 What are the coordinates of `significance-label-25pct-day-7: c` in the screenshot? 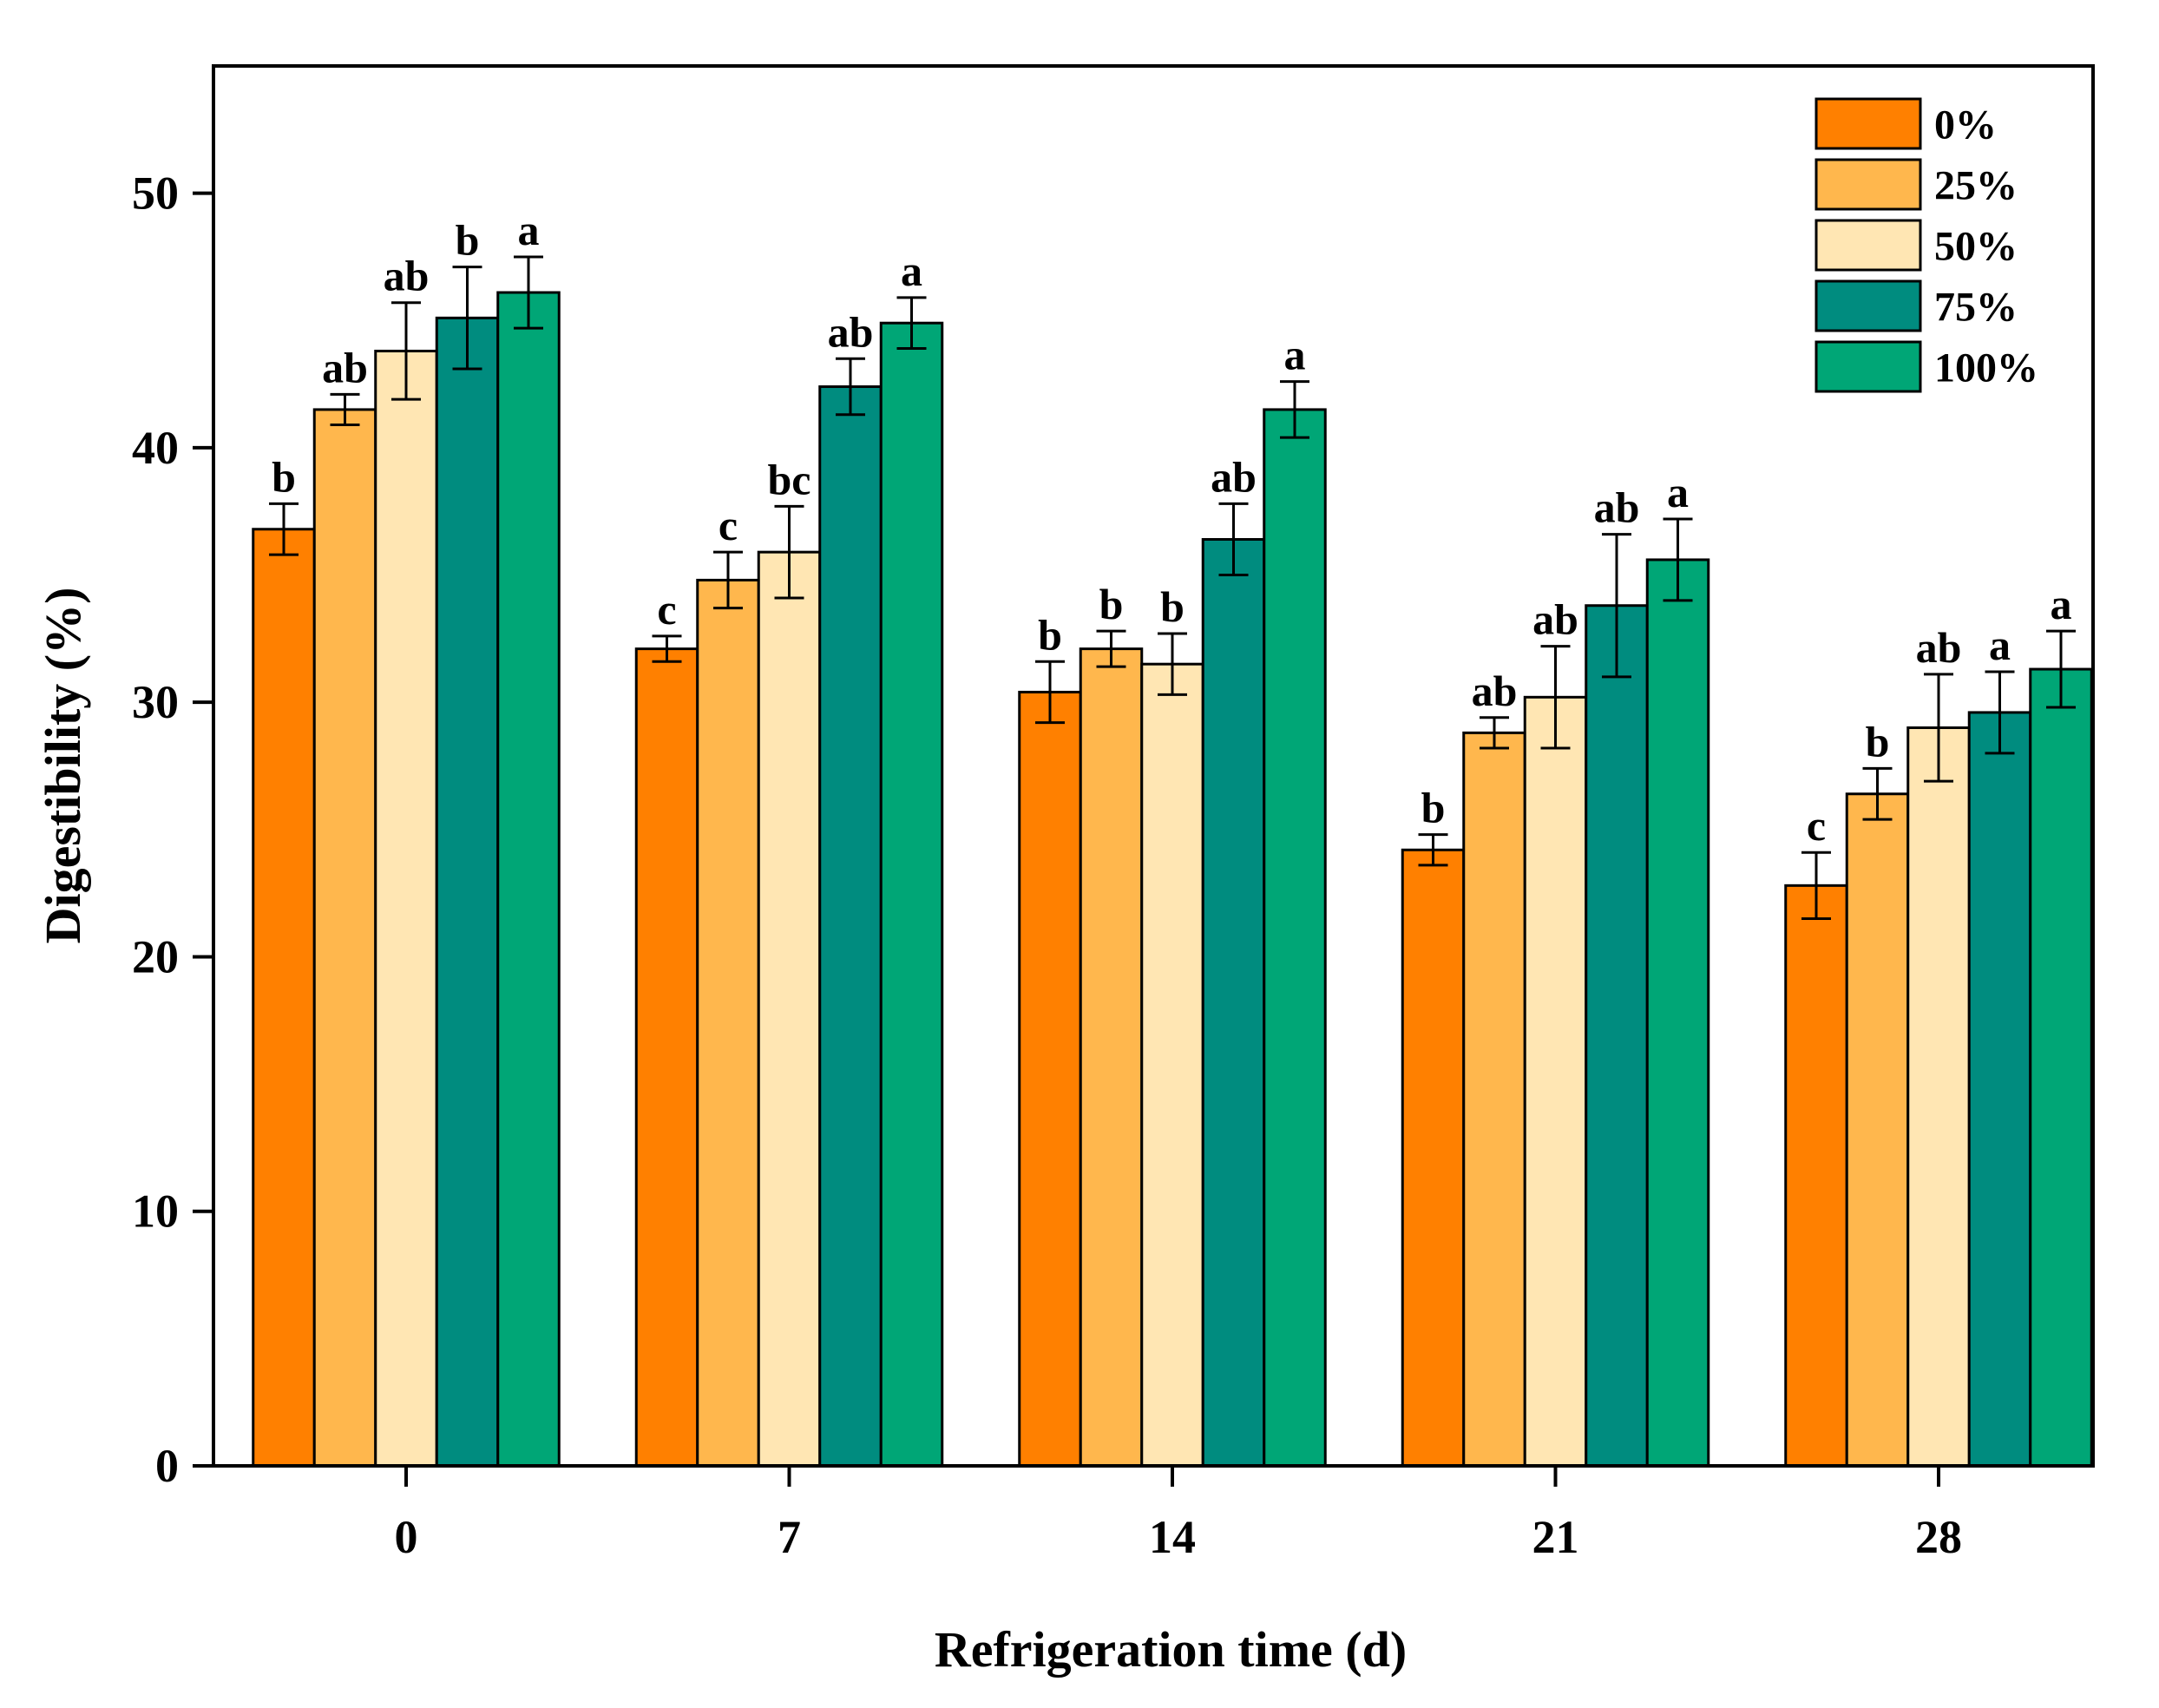 It's located at (728, 525).